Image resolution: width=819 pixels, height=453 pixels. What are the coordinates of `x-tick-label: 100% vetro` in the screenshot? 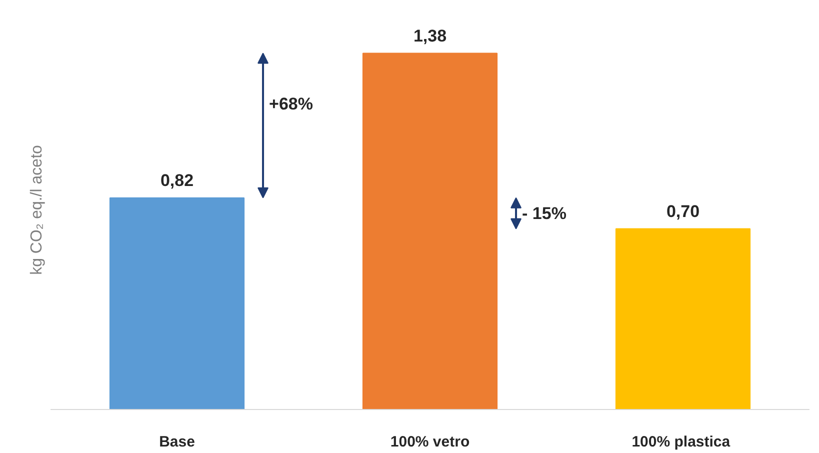 It's located at (430, 442).